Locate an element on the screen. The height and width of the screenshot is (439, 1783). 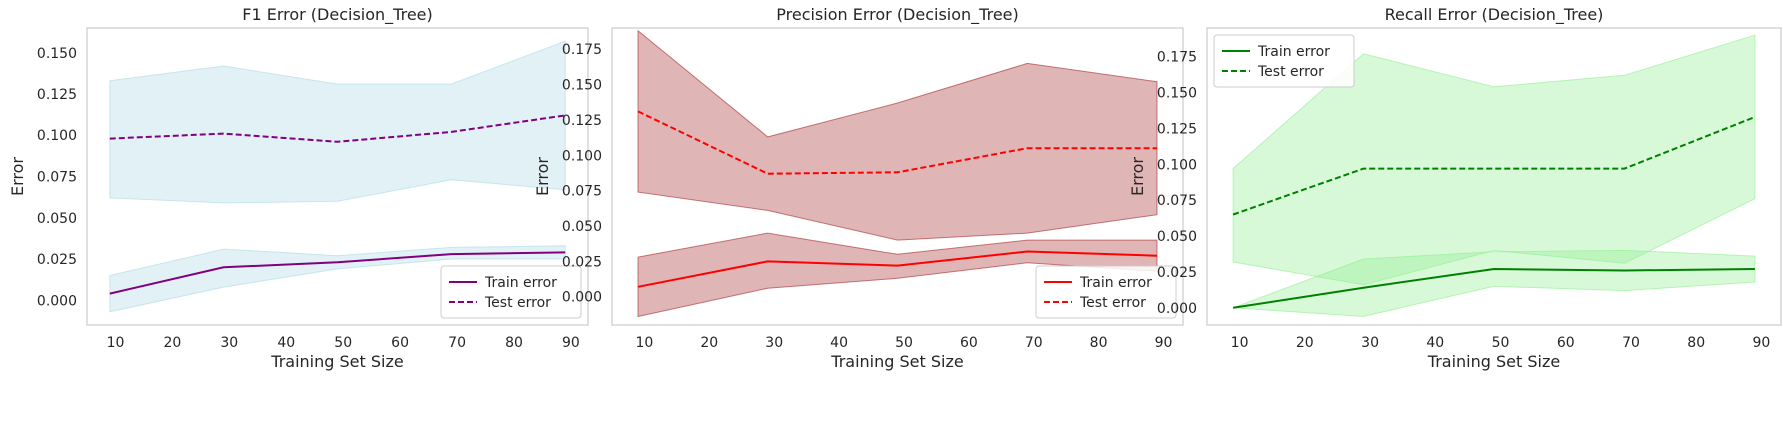
chart-title: F1 Error (Decision_Tree) is located at coordinates (337, 15).